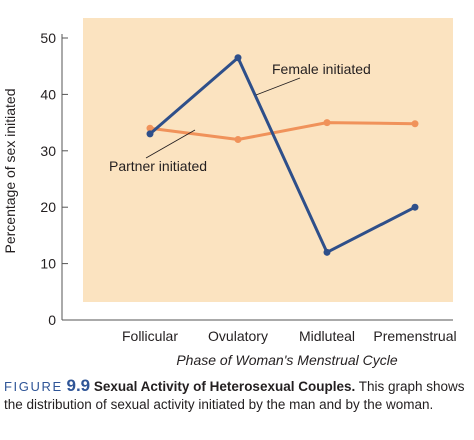  I want to click on x-tick-label: Follicular, so click(150, 336).